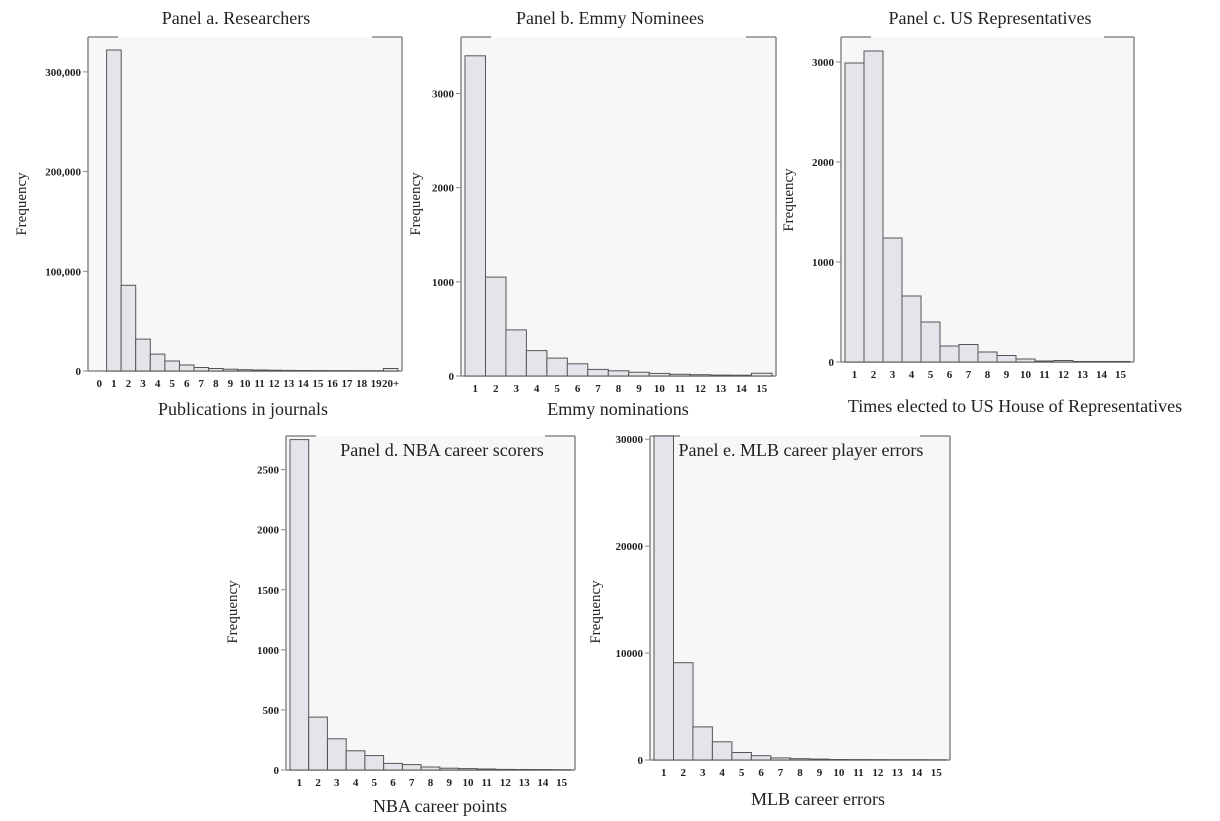  I want to click on x-axis-label: Publications in journals, so click(243, 409).